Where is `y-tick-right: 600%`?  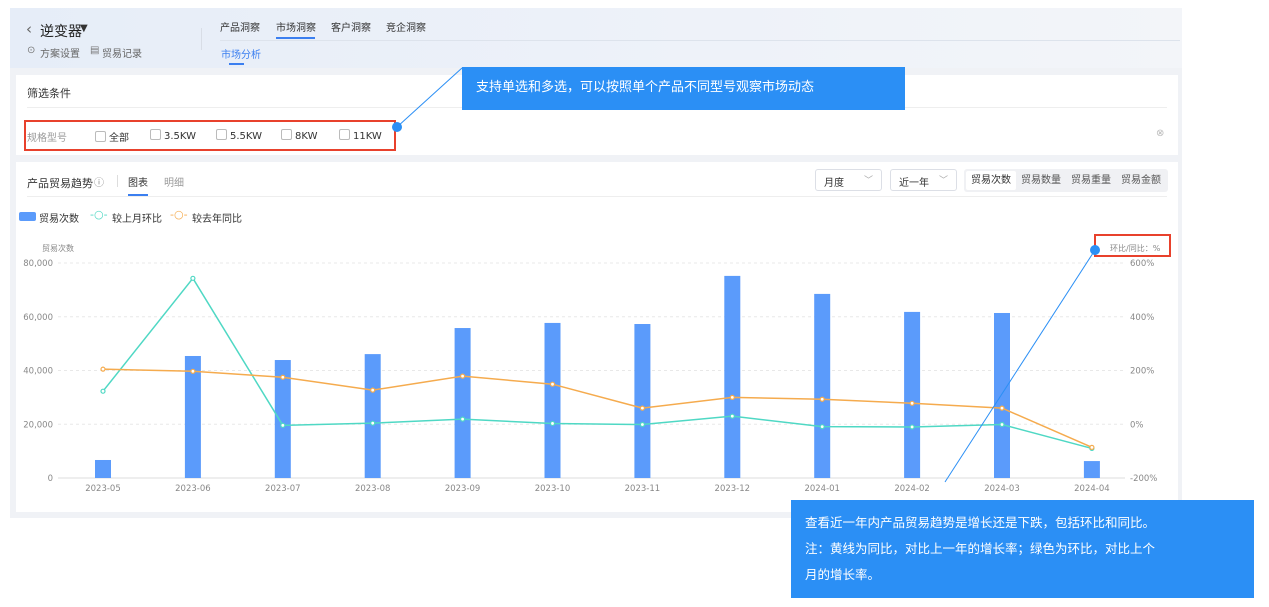
y-tick-right: 600% is located at coordinates (1142, 264).